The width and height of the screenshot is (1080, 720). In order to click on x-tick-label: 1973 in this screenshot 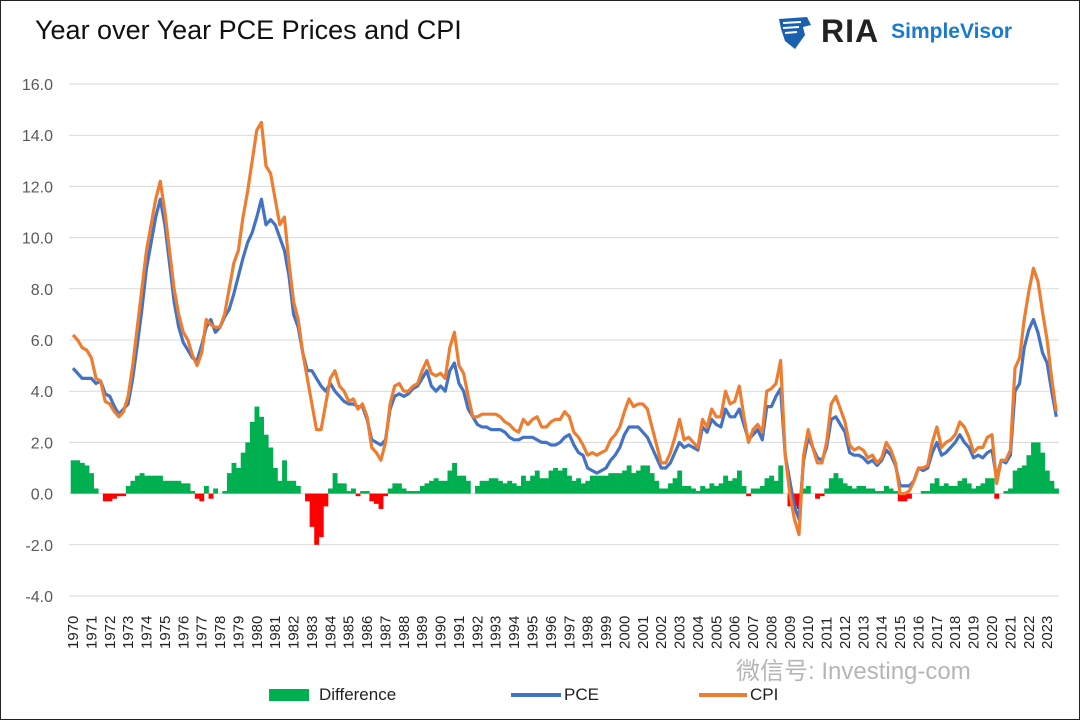, I will do `click(128, 632)`.